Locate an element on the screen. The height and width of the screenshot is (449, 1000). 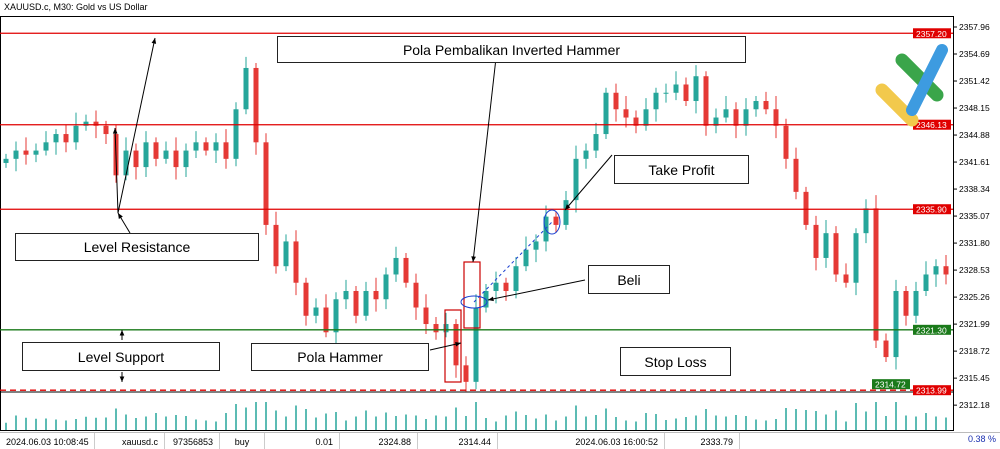
window-title: XAUUSD.c, M30: Gold vs US Dollar is located at coordinates (76, 7).